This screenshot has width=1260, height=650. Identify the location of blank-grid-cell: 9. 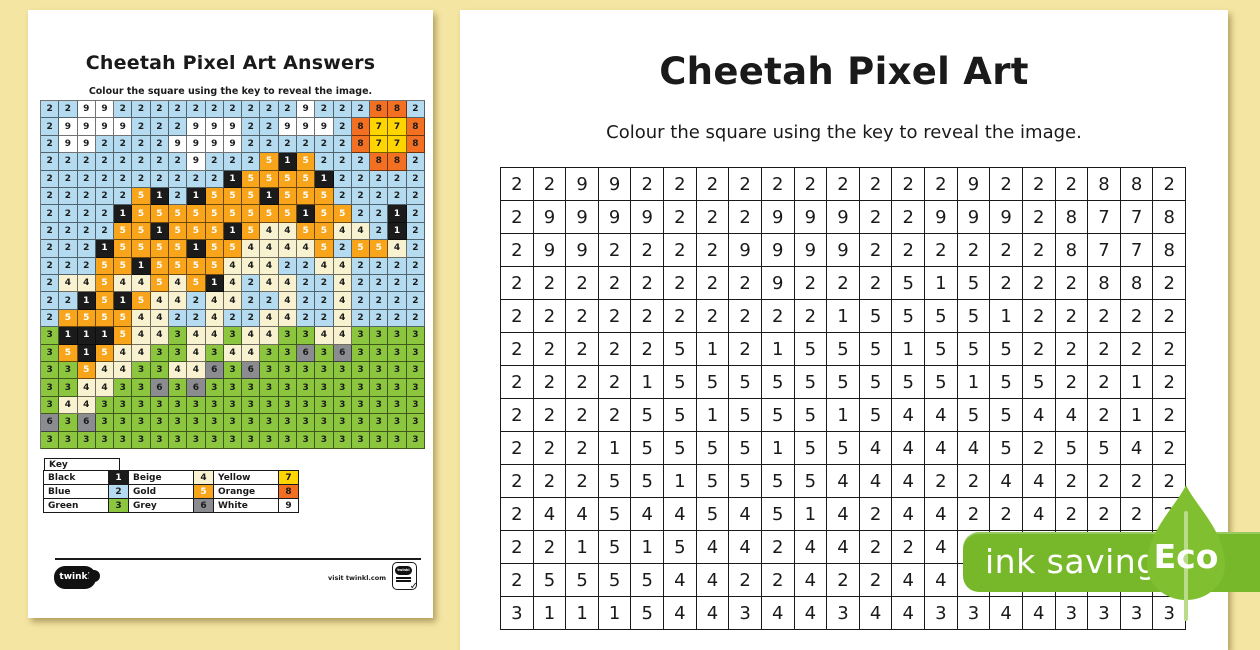
(941, 217).